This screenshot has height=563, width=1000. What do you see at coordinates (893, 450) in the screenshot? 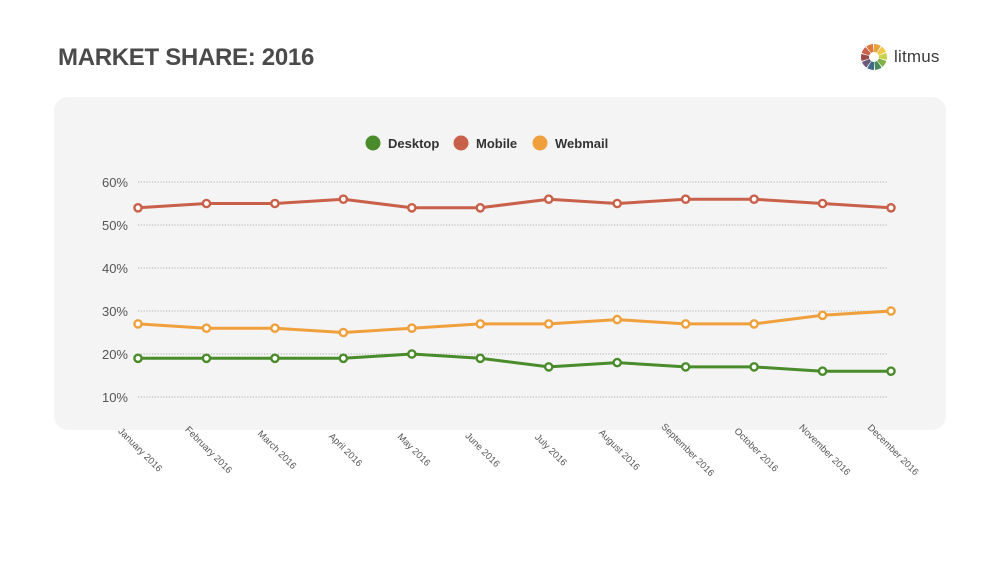
I see `x-tick-label: December 2016` at bounding box center [893, 450].